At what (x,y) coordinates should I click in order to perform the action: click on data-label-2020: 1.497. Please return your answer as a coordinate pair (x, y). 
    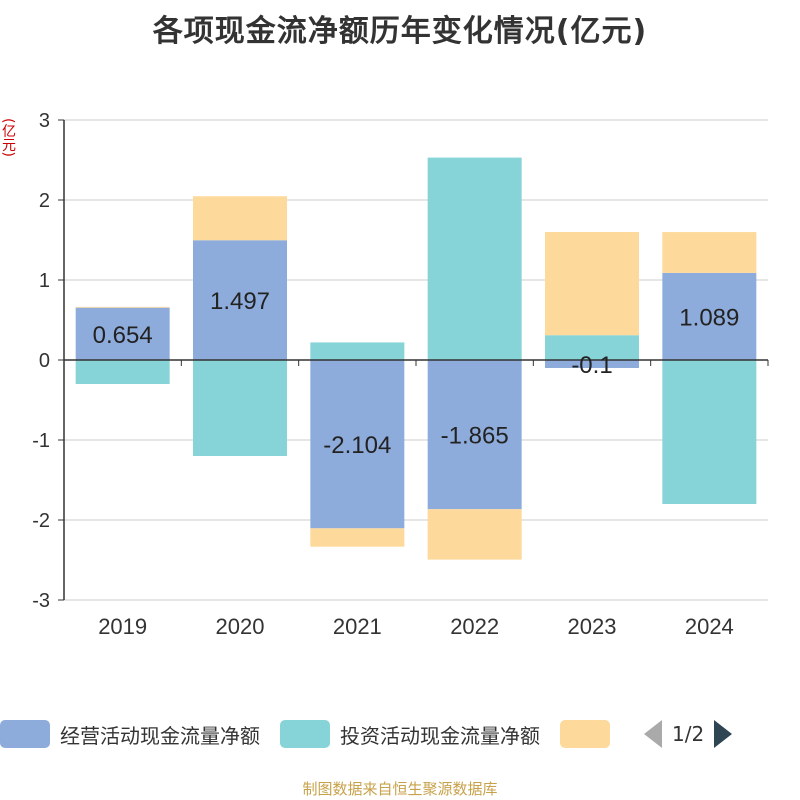
    Looking at the image, I should click on (240, 301).